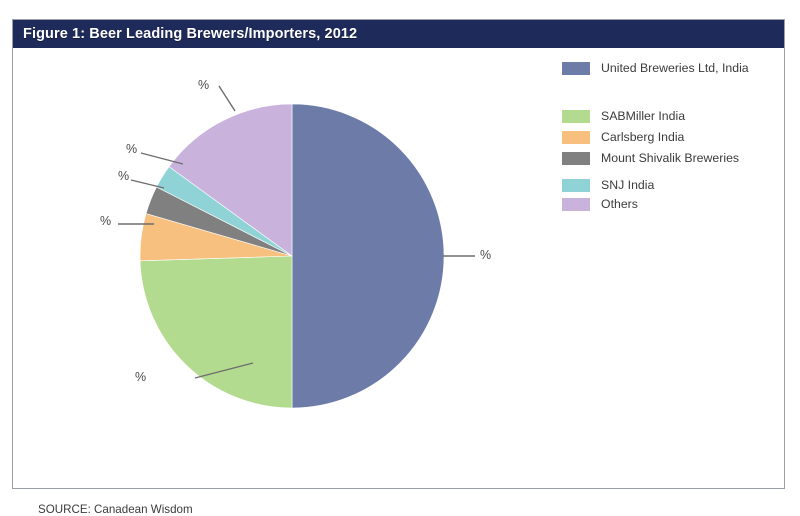 The height and width of the screenshot is (516, 800). I want to click on legend-label-sabmiller: SABMiller India, so click(643, 116).